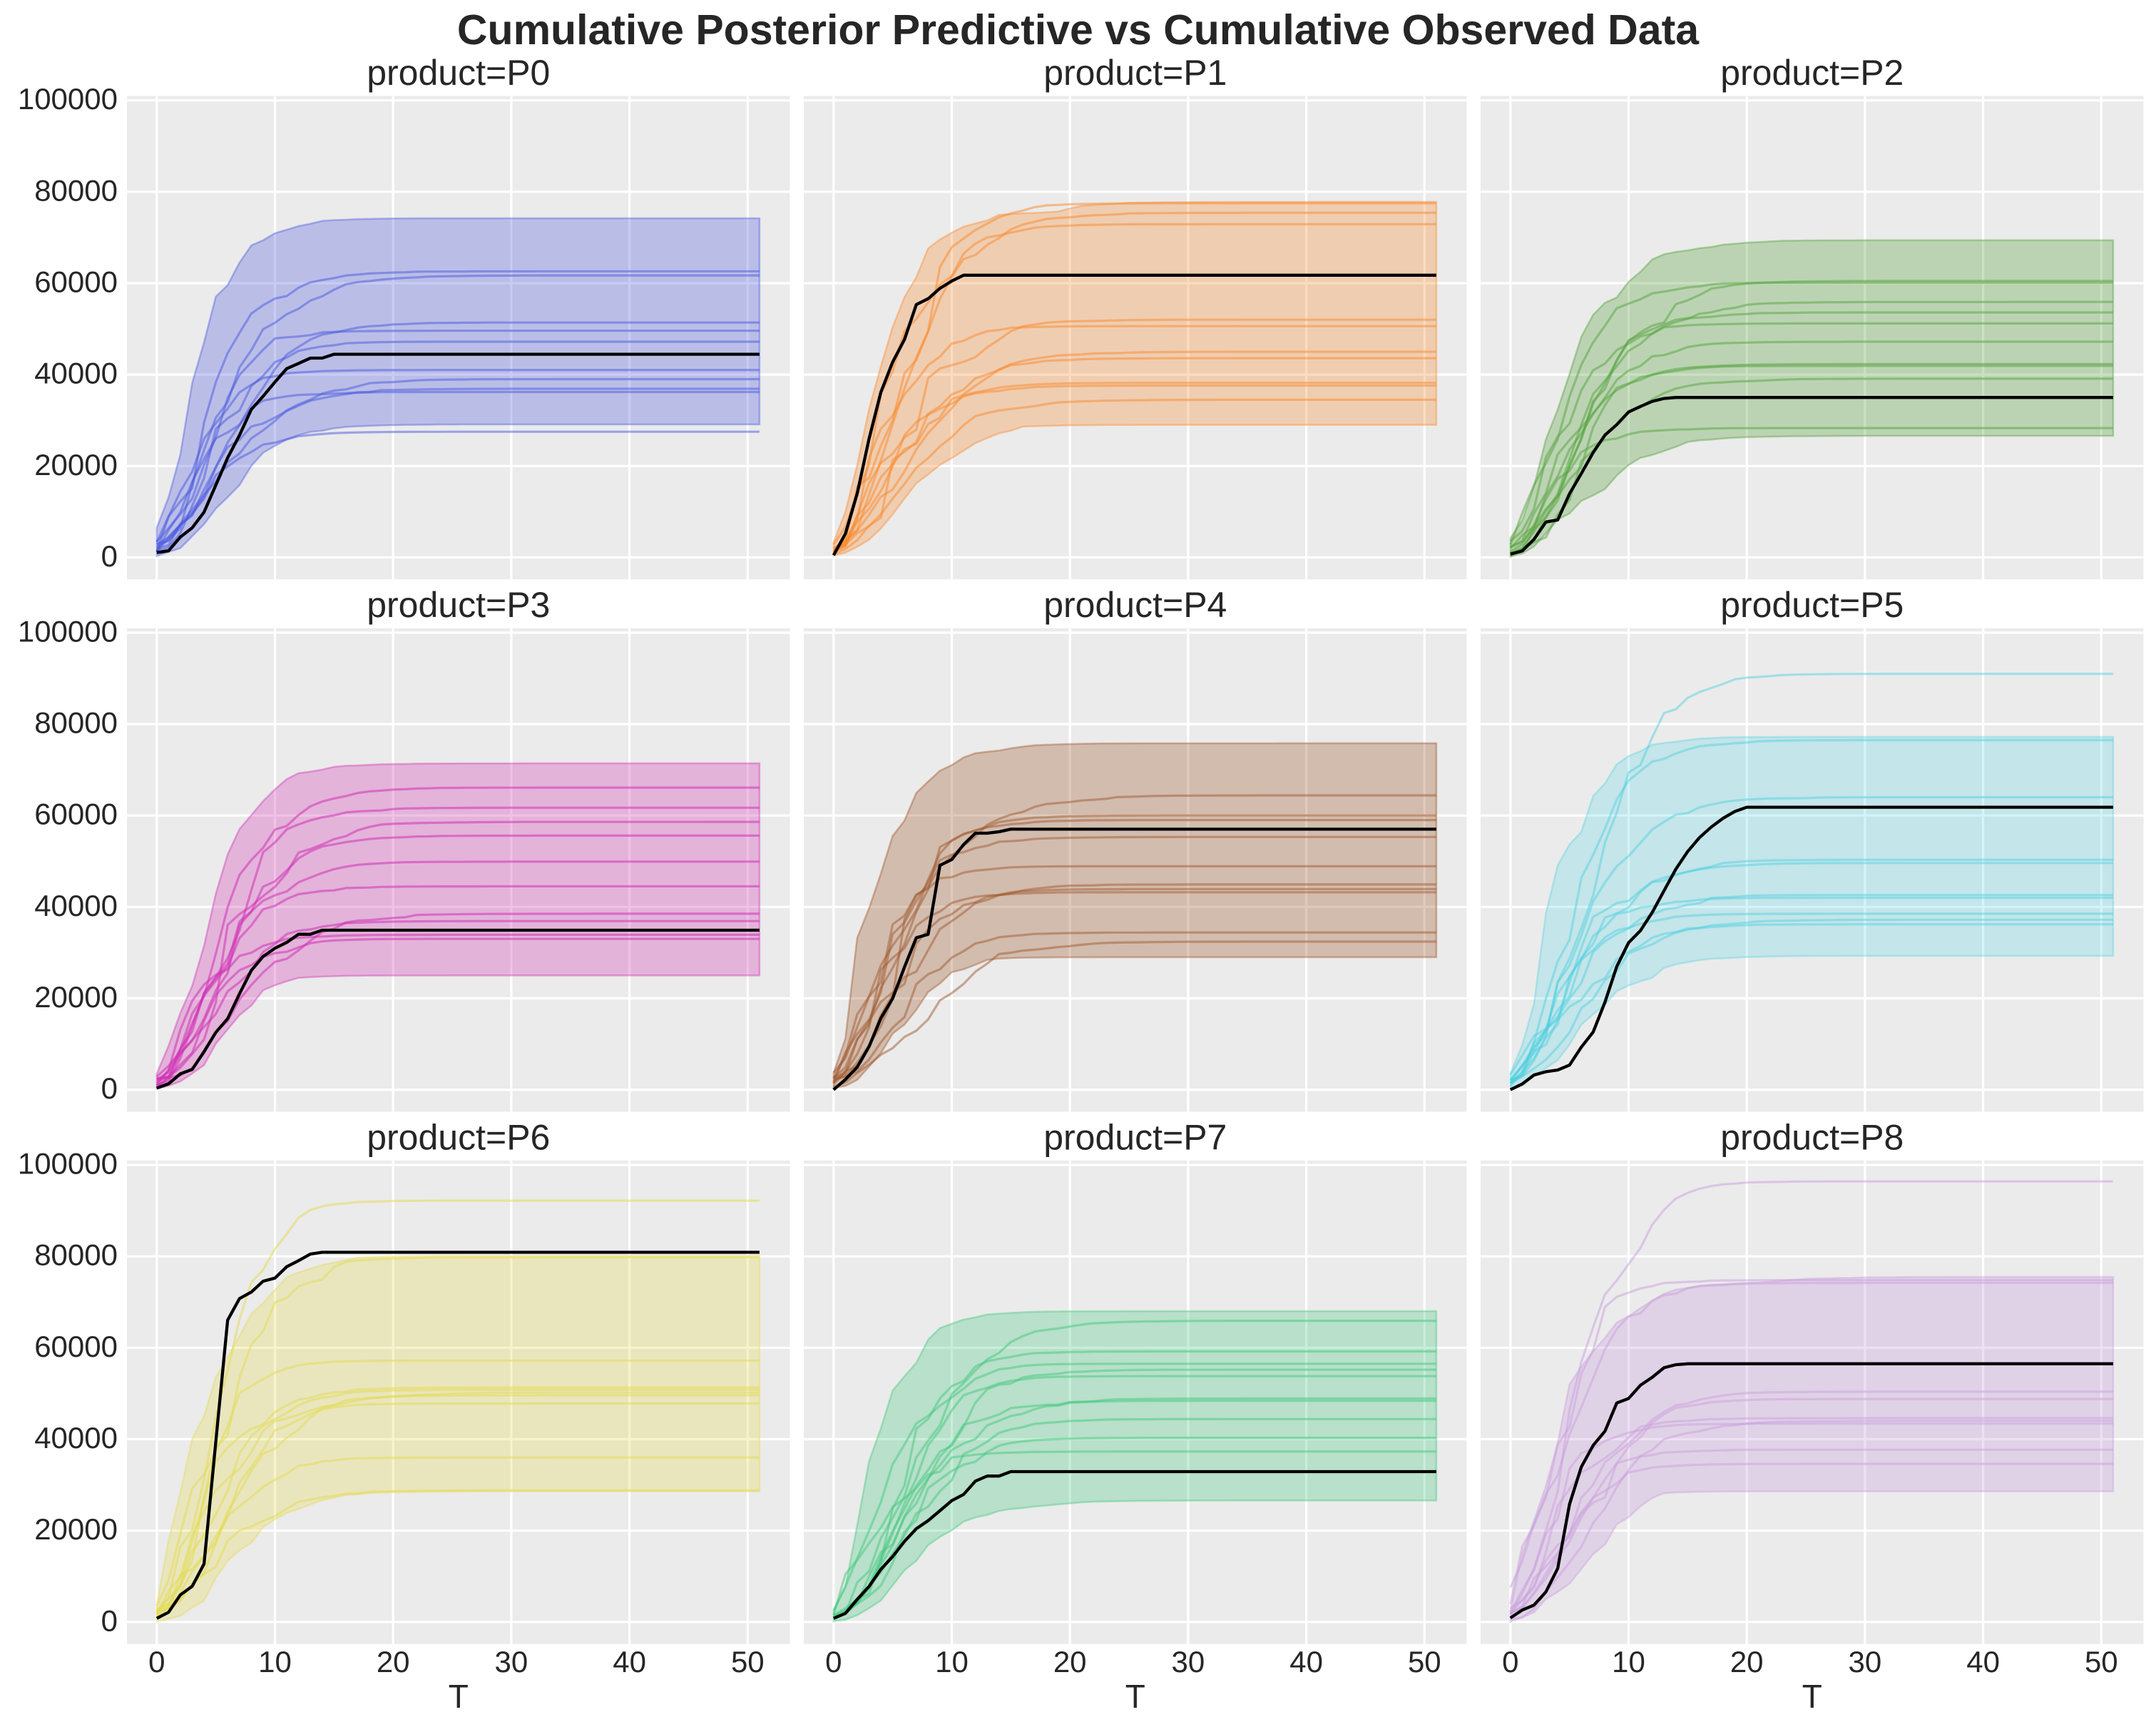  Describe the element at coordinates (459, 73) in the screenshot. I see `svg-text: product=P0` at that location.